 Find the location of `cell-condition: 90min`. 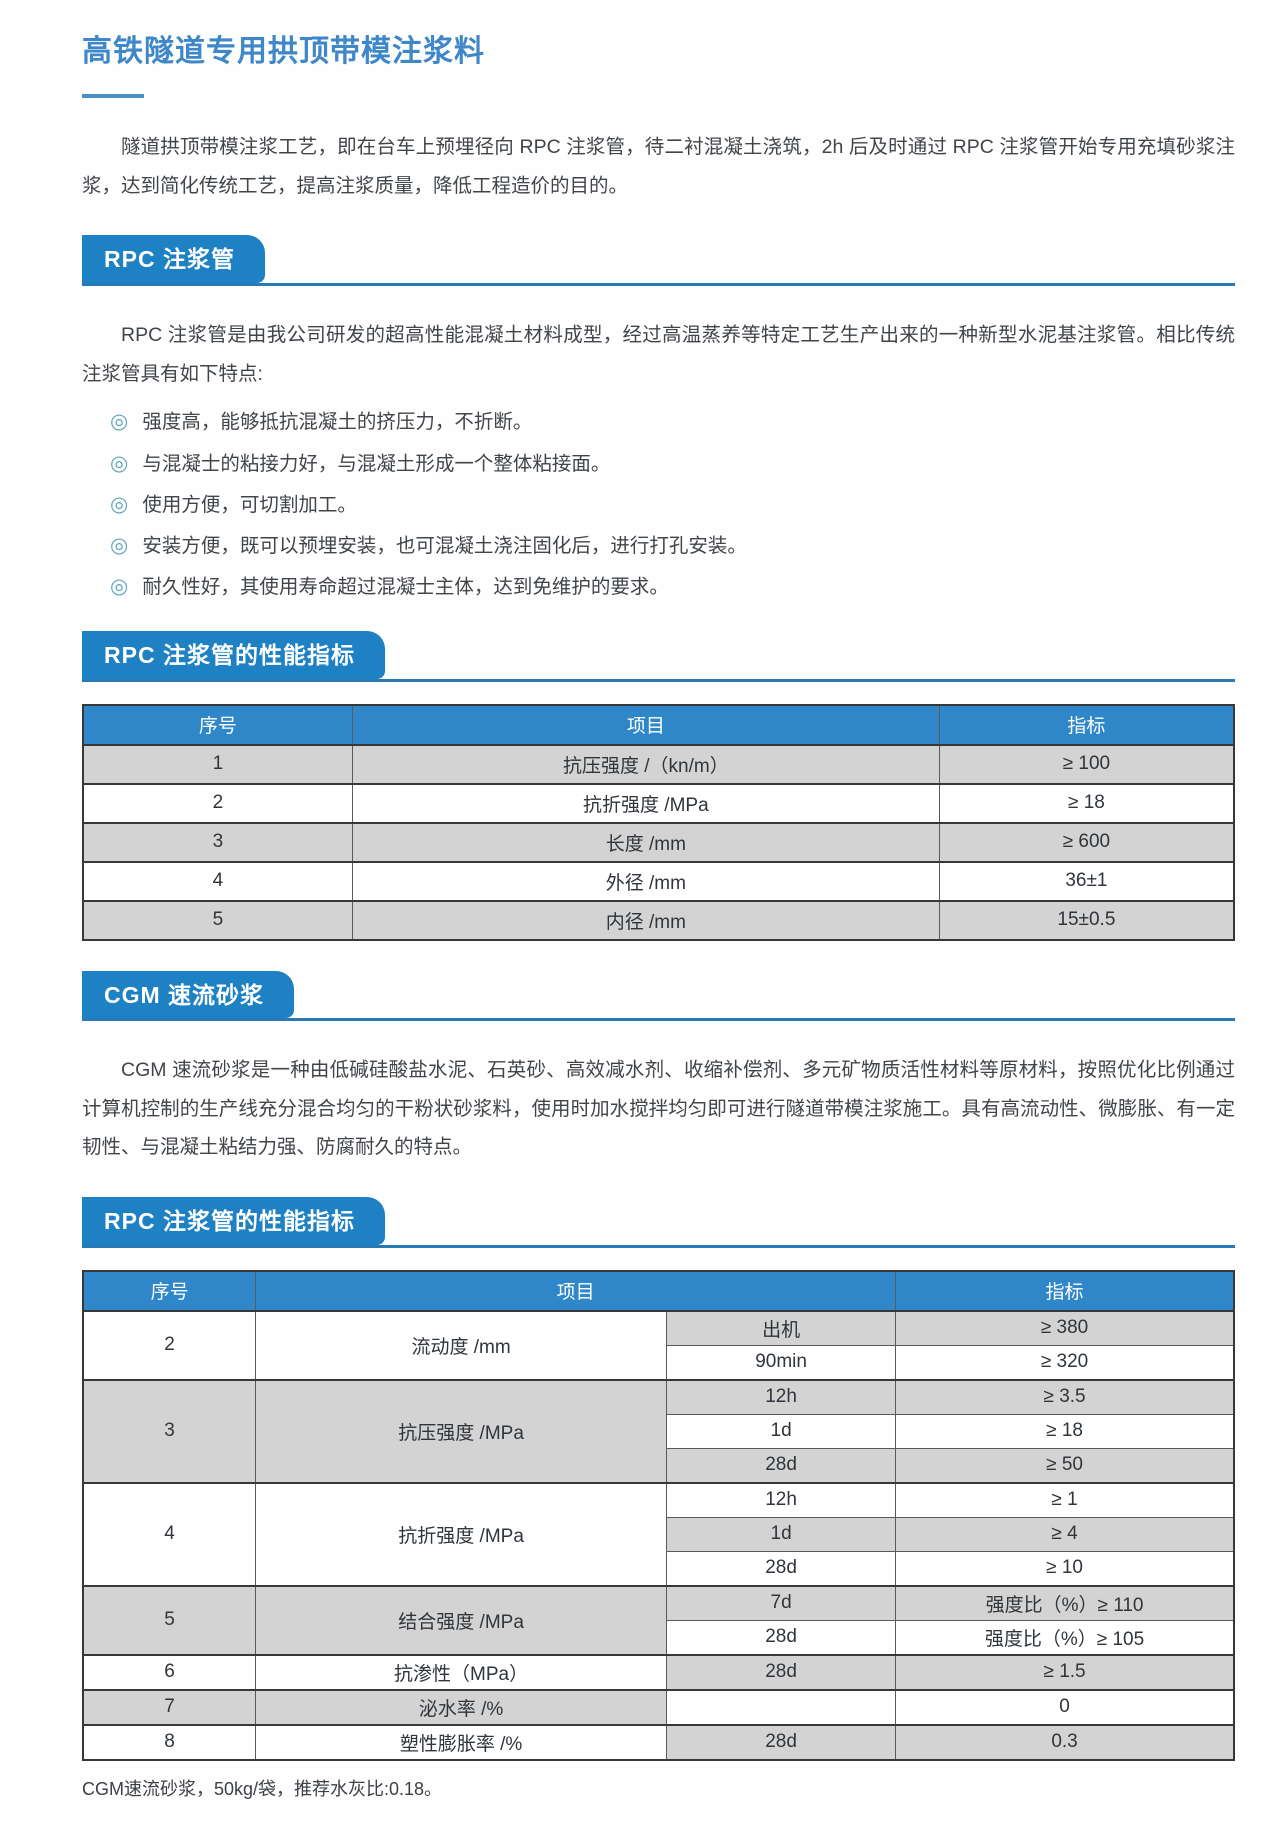

cell-condition: 90min is located at coordinates (781, 1362).